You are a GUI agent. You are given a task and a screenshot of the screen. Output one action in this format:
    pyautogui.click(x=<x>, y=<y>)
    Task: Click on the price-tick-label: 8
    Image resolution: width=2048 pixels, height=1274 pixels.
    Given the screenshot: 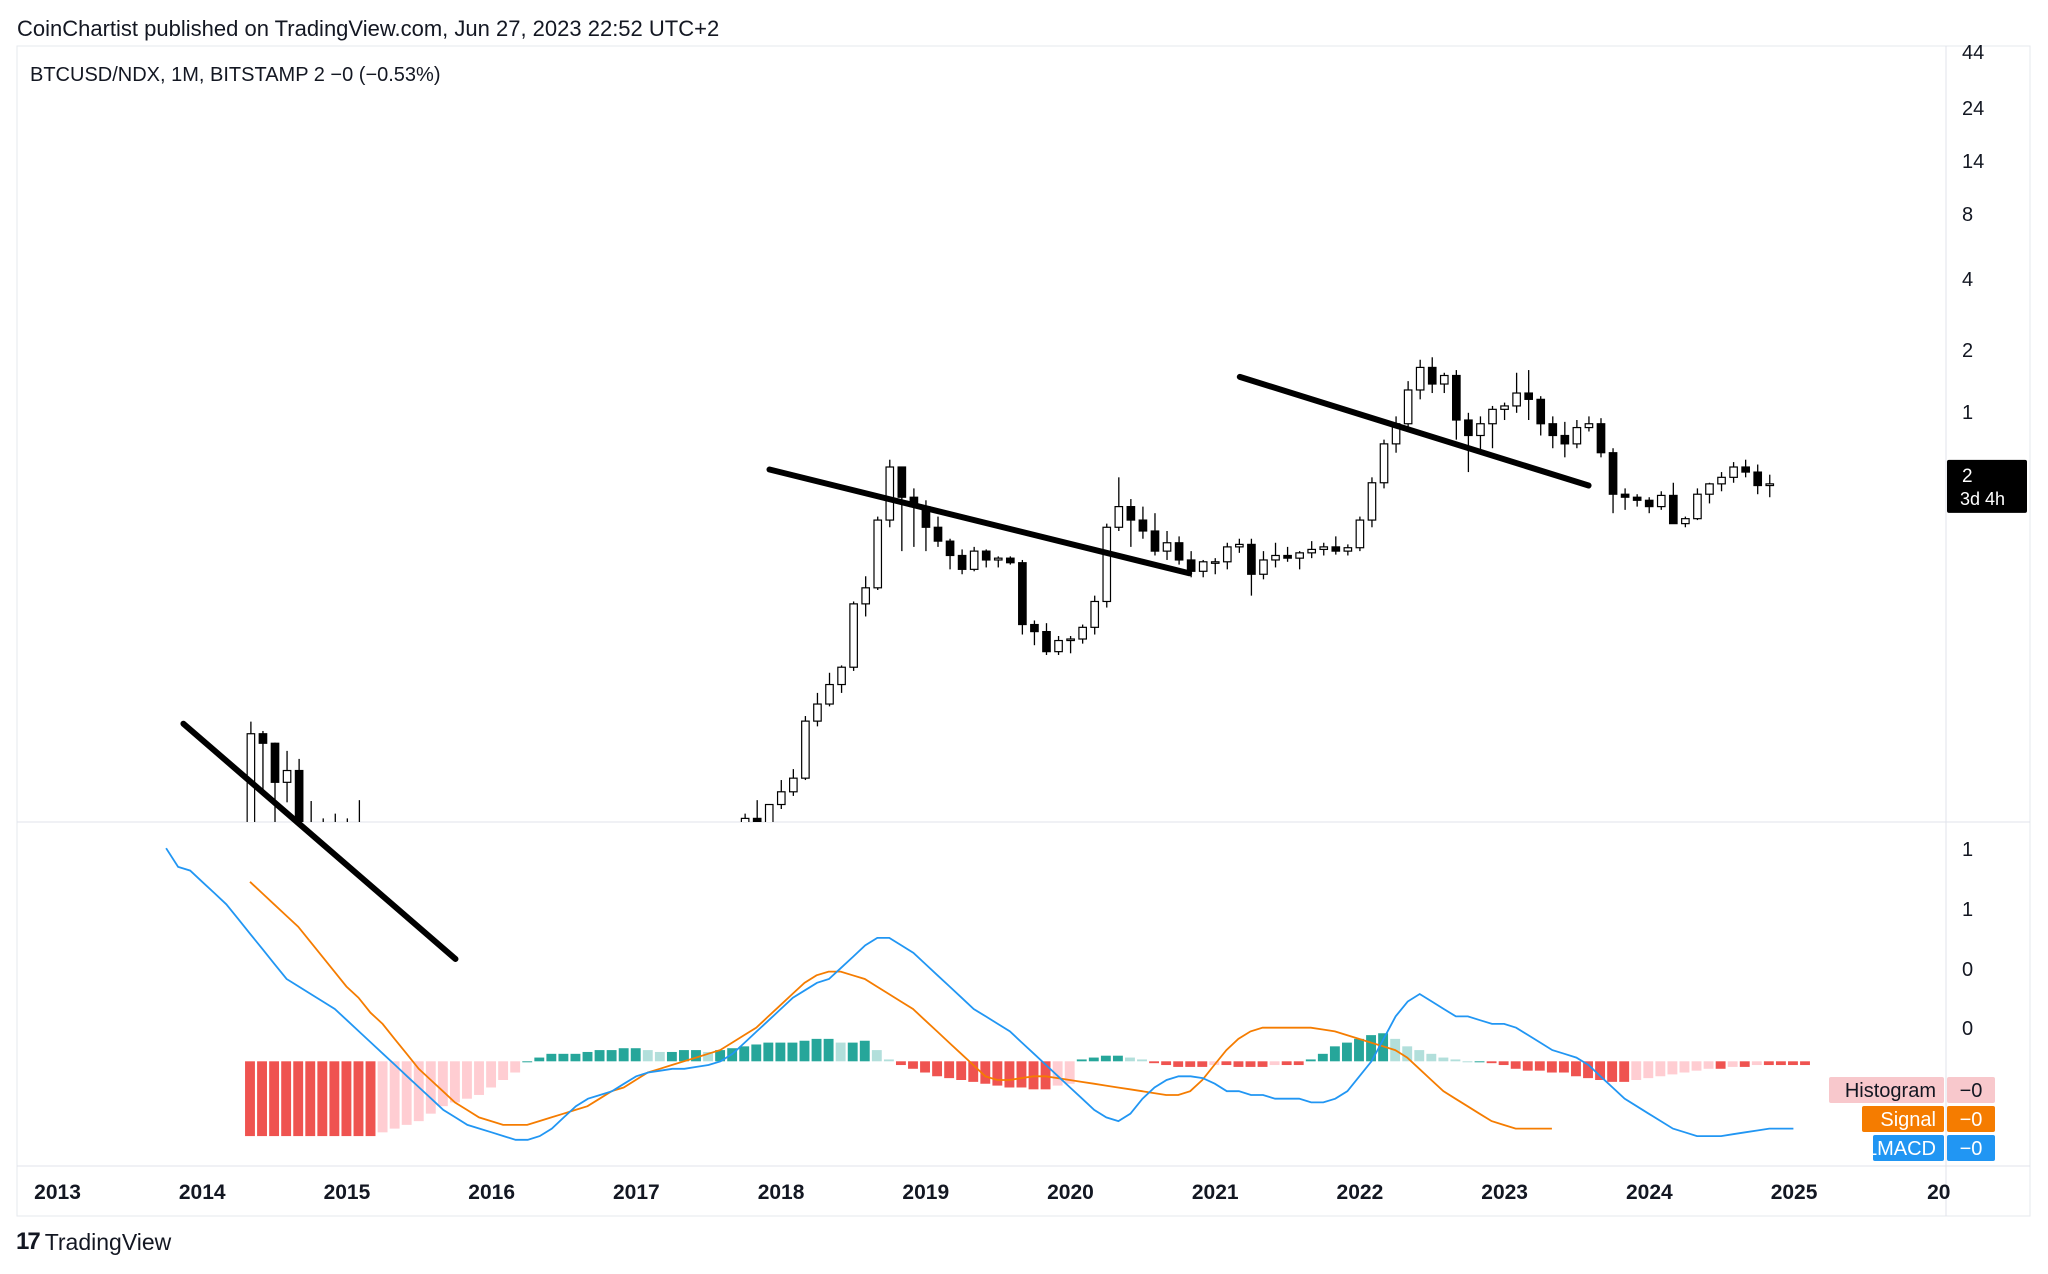 What is the action you would take?
    pyautogui.click(x=1967, y=215)
    